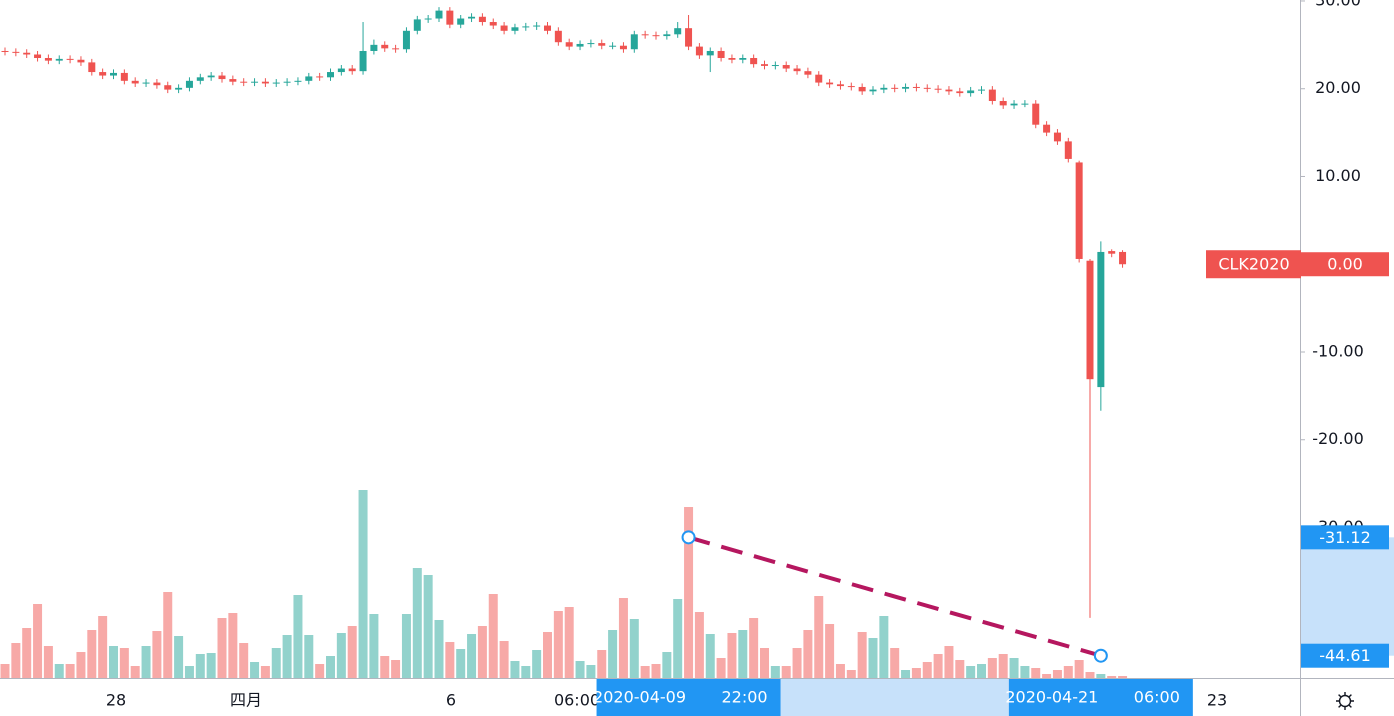 This screenshot has height=716, width=1394. I want to click on symbol-box, so click(1253, 264).